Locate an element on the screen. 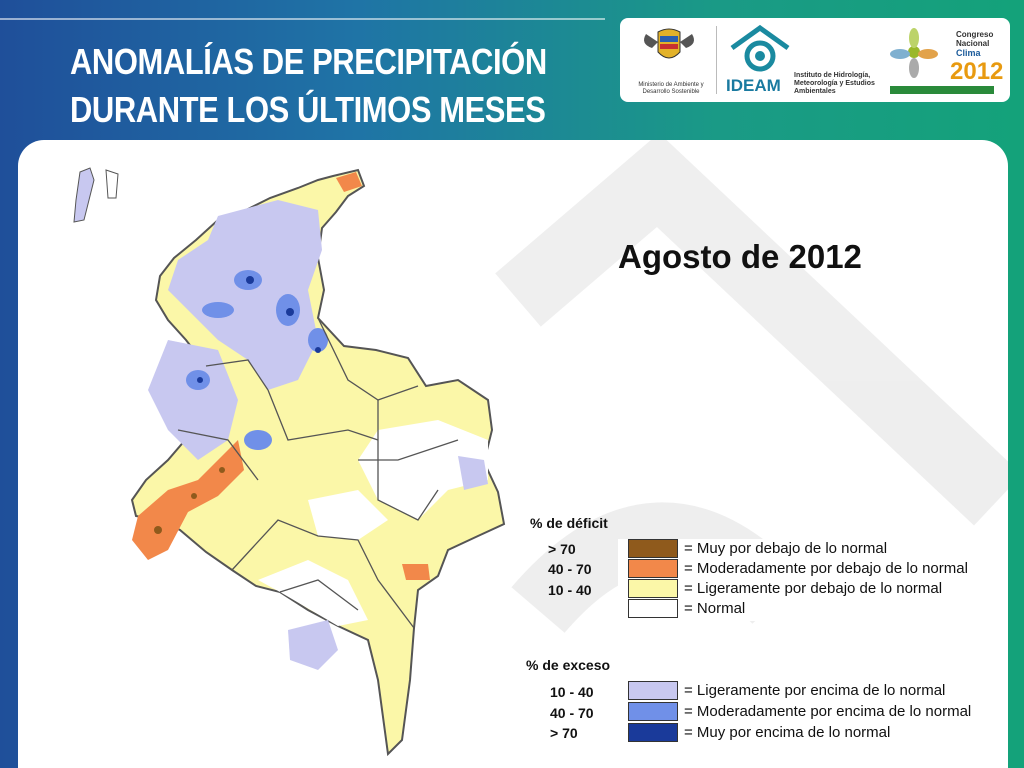 The width and height of the screenshot is (1024, 768). congress-flower-icon is located at coordinates (914, 53).